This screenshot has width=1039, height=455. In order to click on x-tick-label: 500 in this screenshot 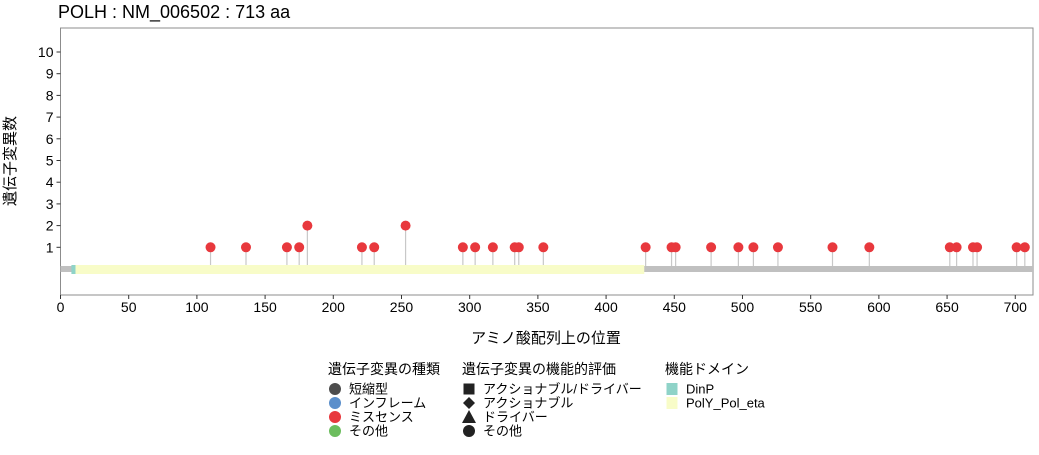, I will do `click(743, 307)`.